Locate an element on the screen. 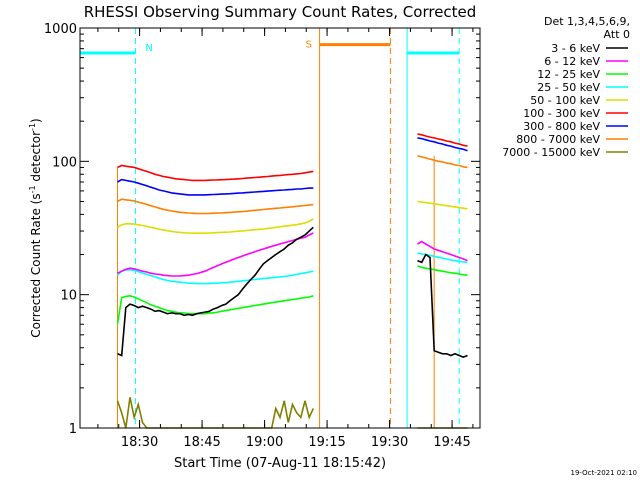 This screenshot has width=640, height=484. x-tick-label: 19:00 is located at coordinates (264, 442).